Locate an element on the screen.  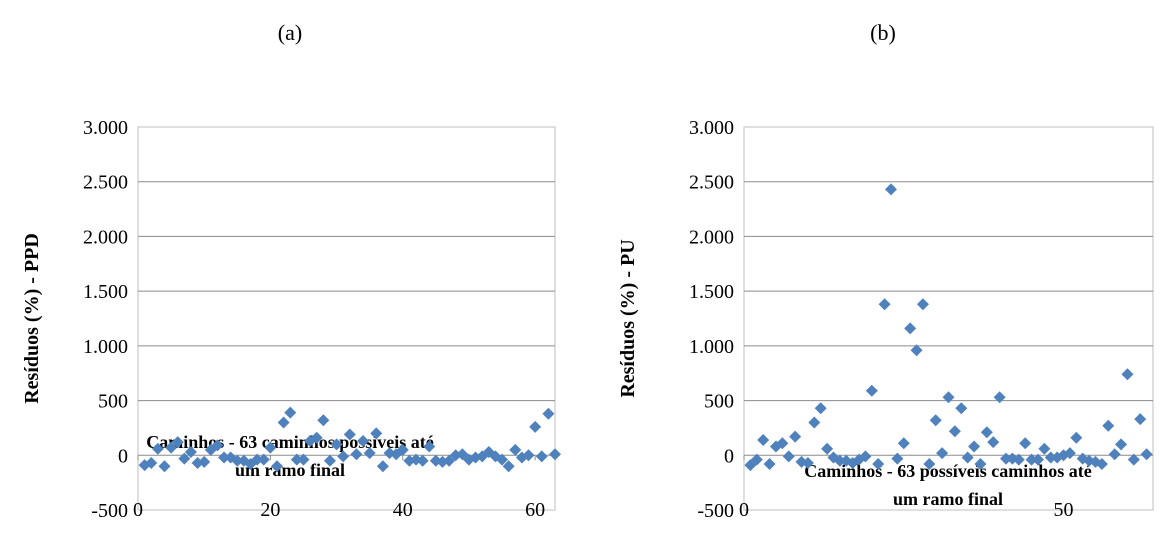
x-tick-label: 40 is located at coordinates (403, 510).